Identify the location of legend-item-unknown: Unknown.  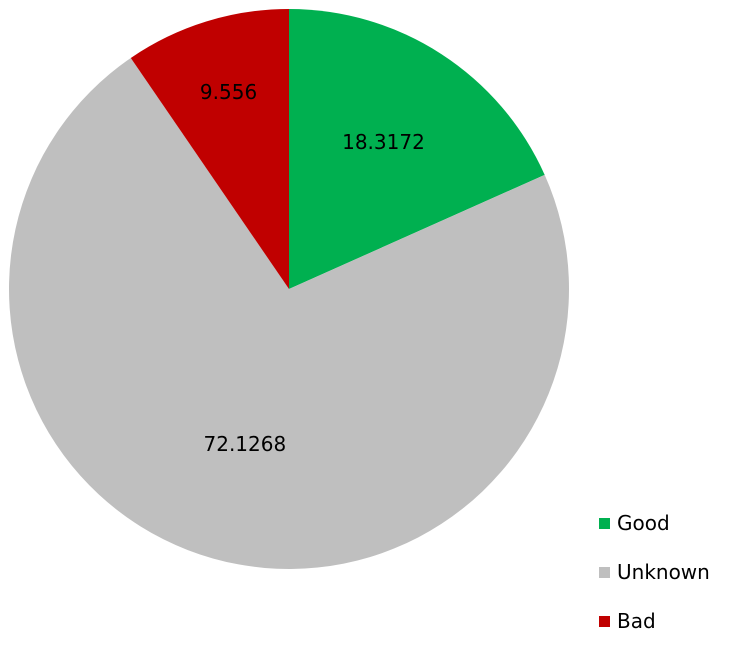
(665, 572).